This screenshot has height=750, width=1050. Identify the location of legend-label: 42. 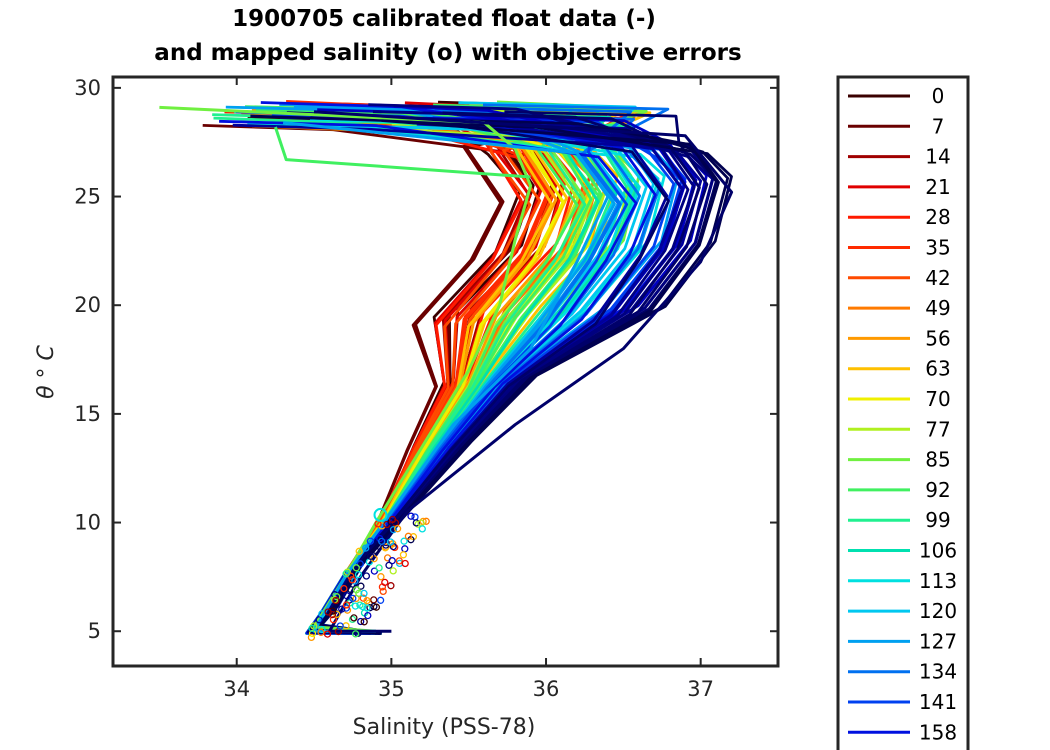
(937, 278).